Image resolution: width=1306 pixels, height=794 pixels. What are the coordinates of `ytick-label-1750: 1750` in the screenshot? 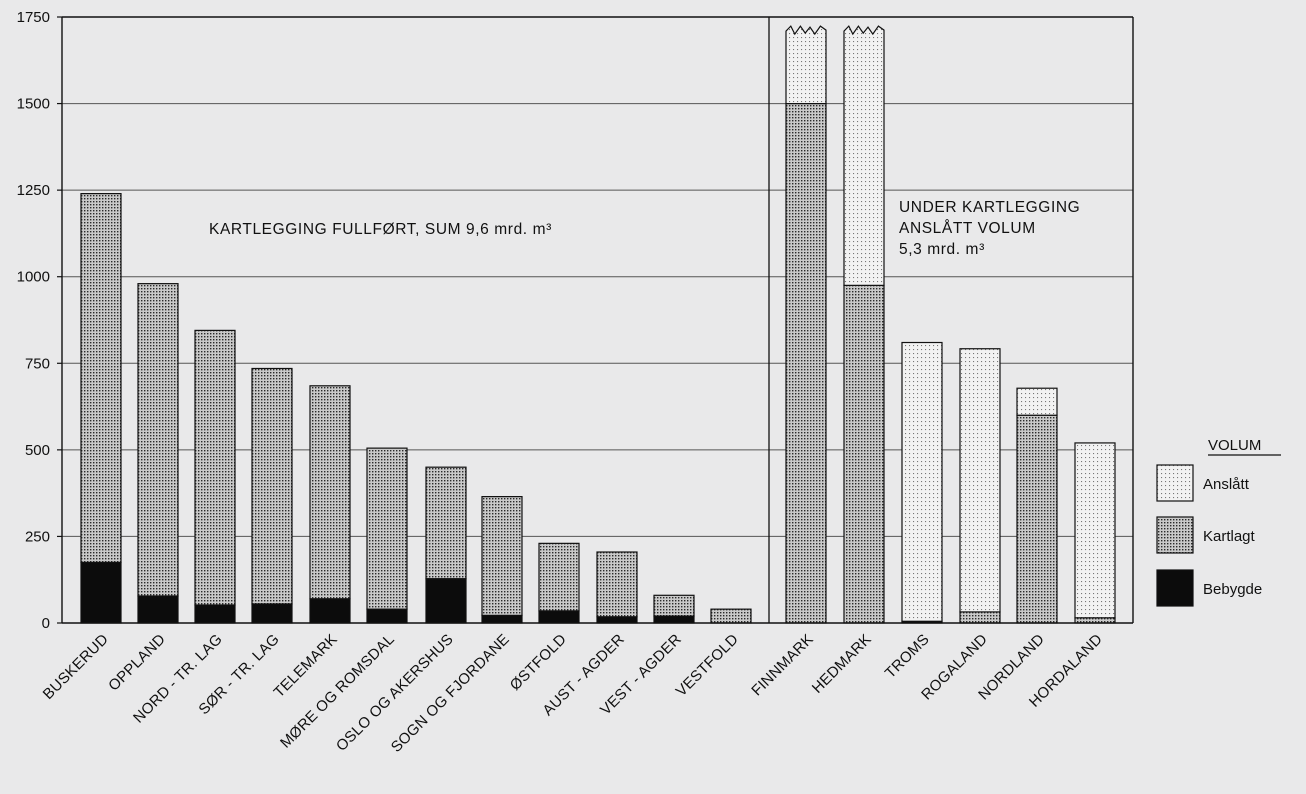 It's located at (33, 17).